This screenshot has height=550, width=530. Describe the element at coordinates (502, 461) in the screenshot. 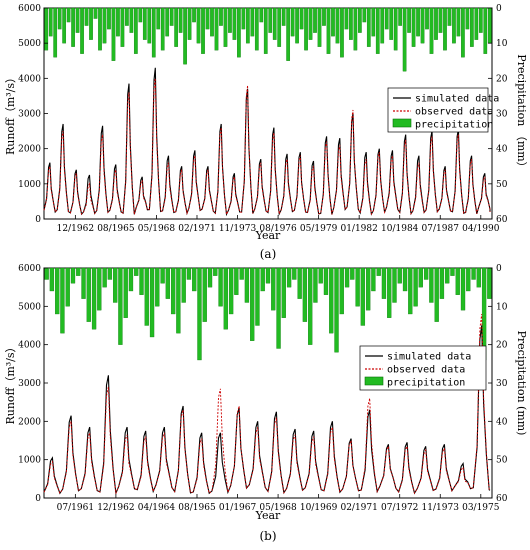

I see `y2-tick-label: 50` at that location.